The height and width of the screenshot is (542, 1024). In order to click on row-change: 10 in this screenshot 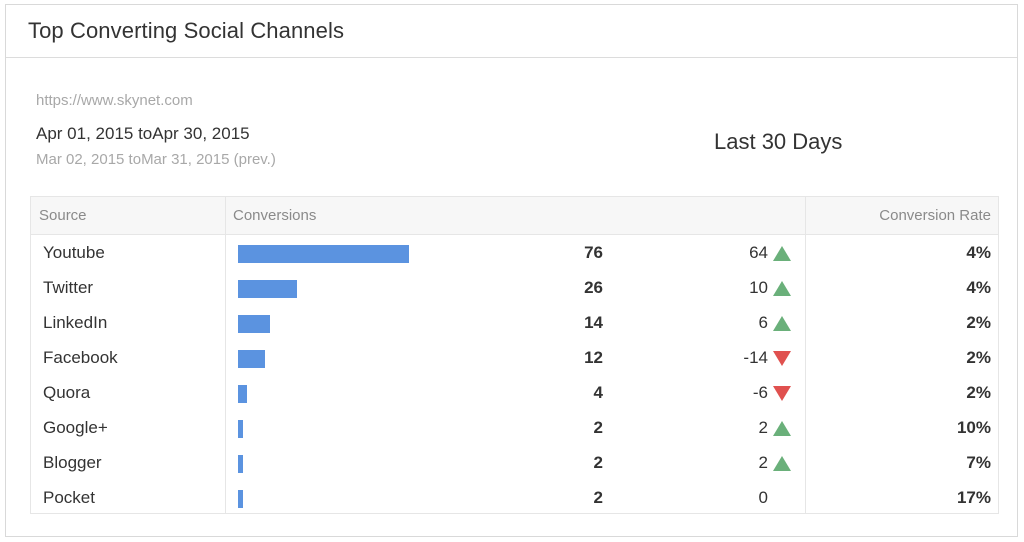, I will do `click(758, 287)`.